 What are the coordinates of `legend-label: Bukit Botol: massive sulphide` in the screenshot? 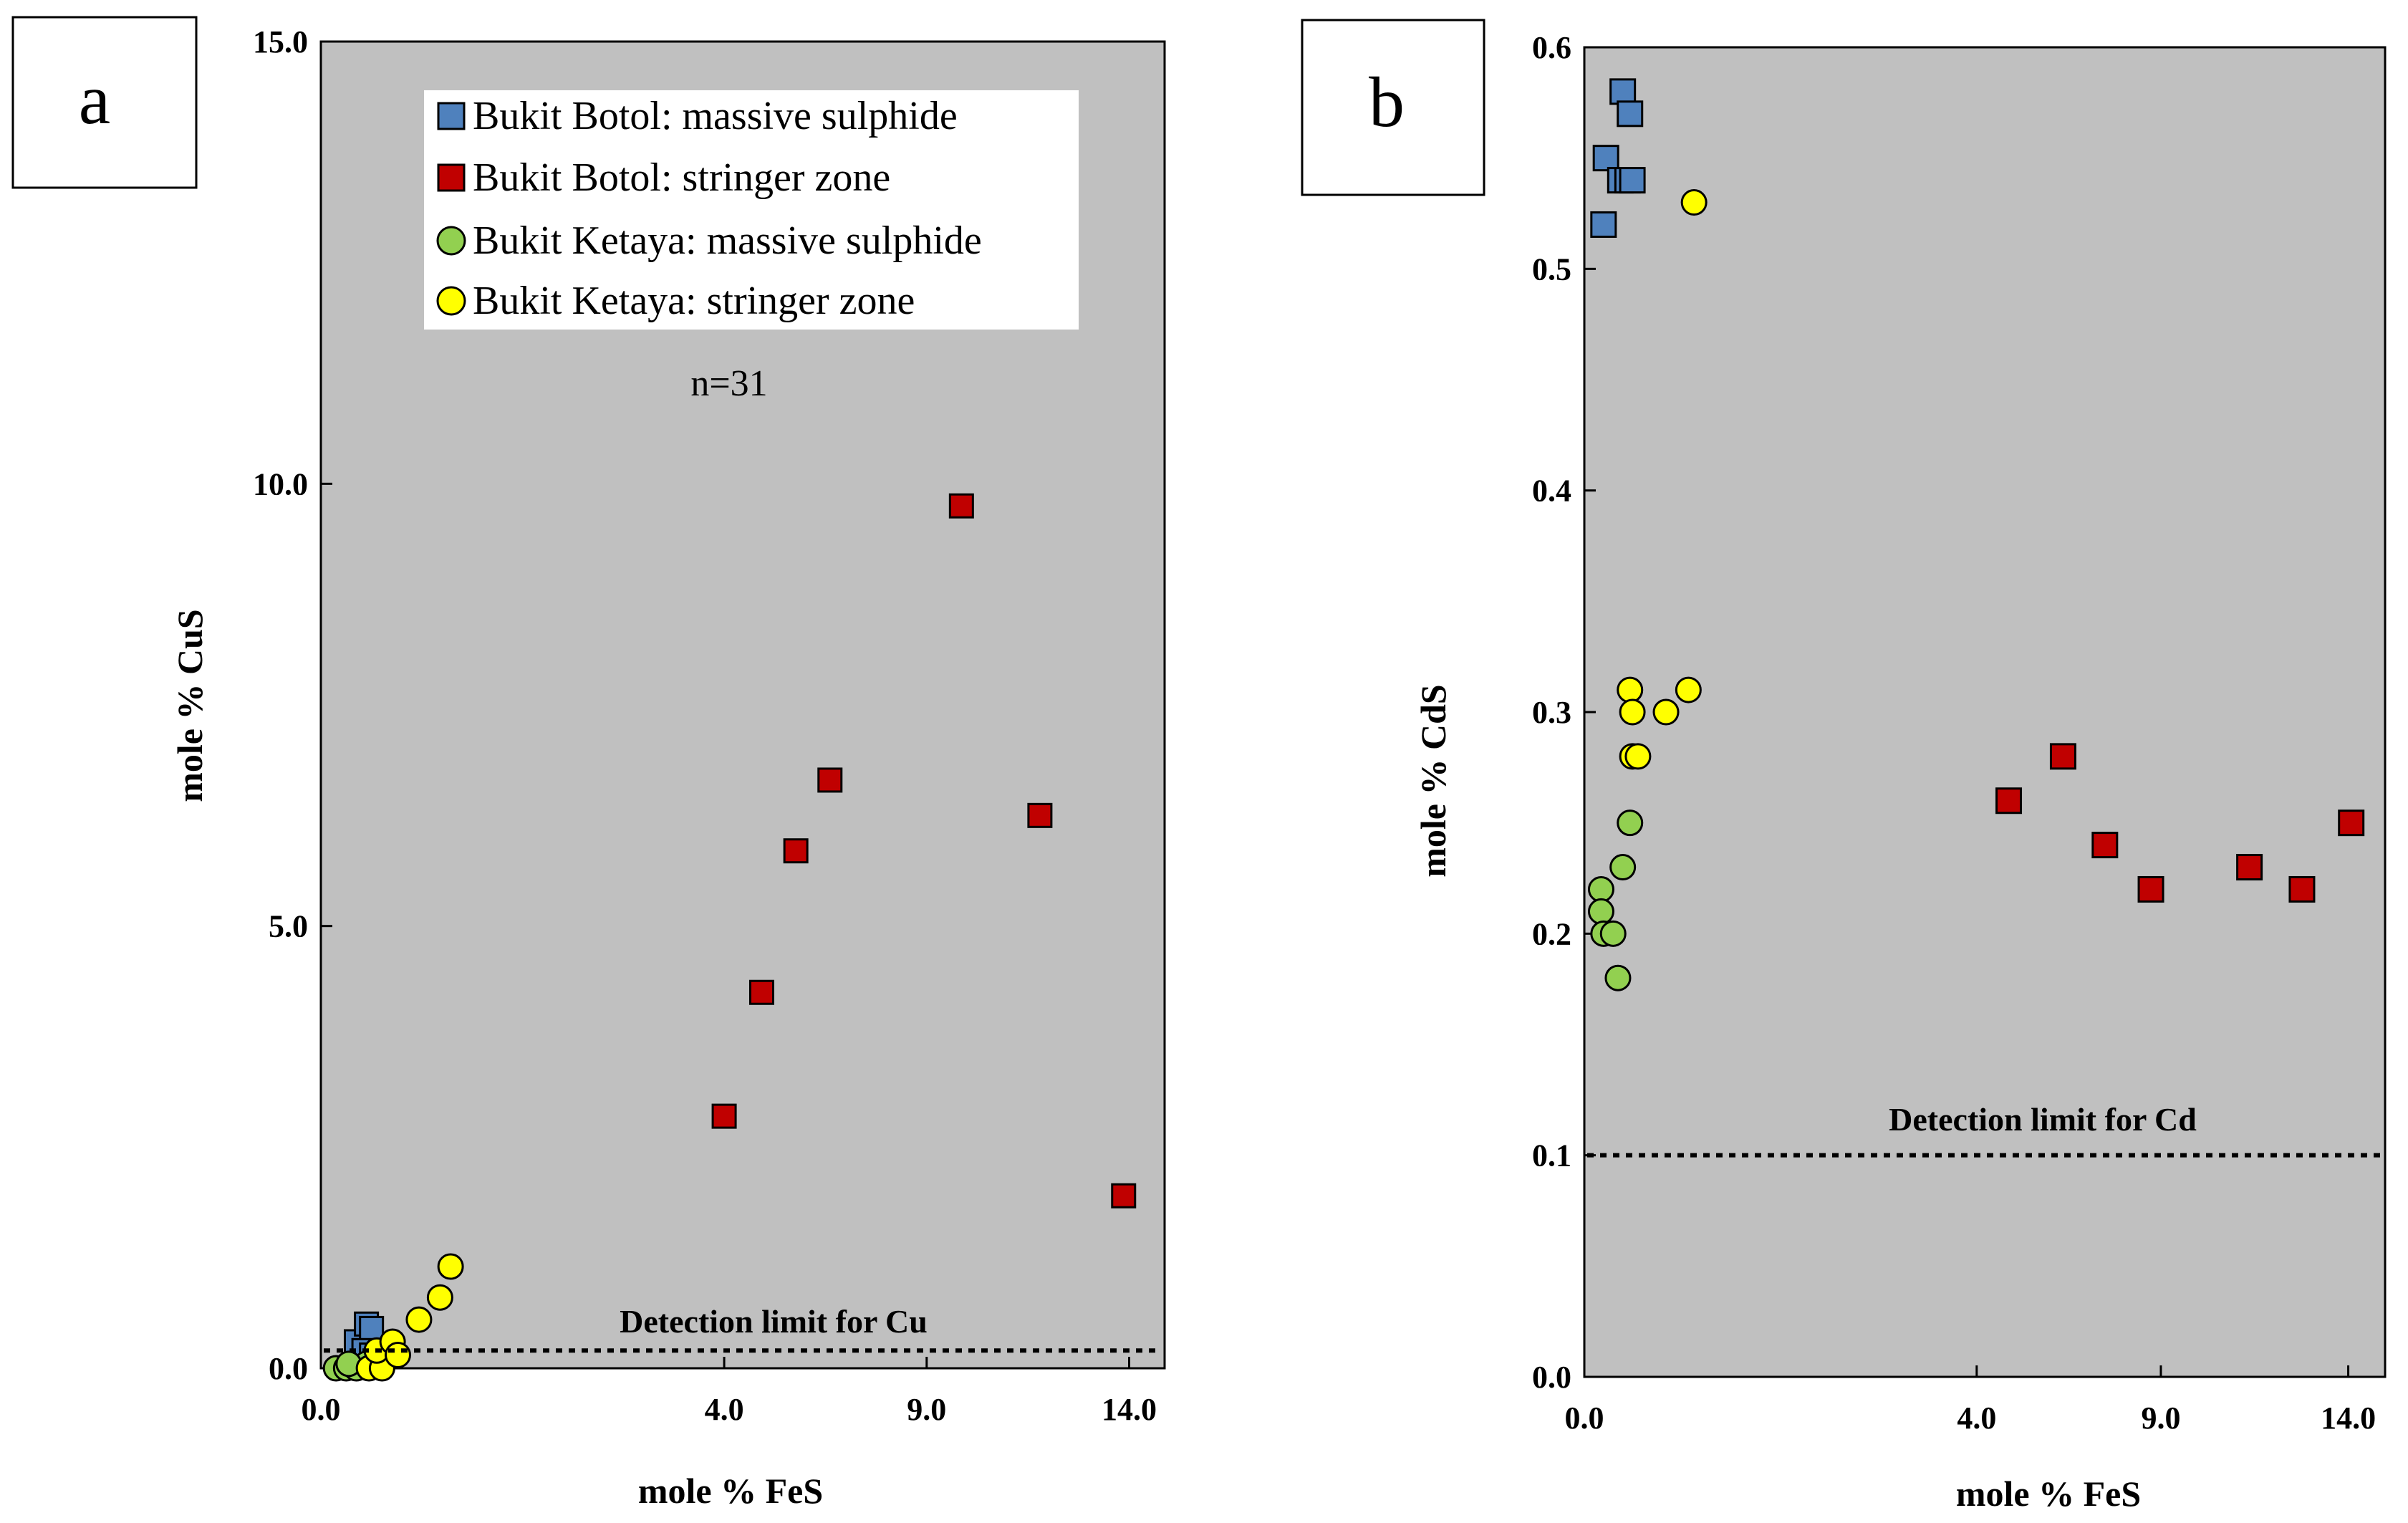 It's located at (715, 116).